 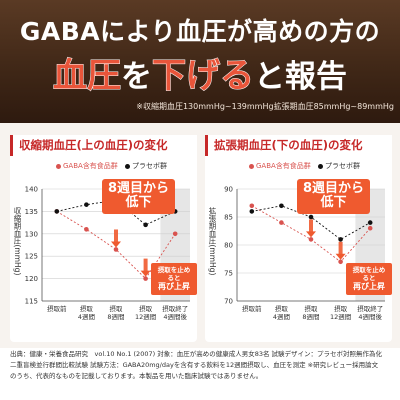 What do you see at coordinates (228, 274) in the screenshot?
I see `y-tick-label: 75` at bounding box center [228, 274].